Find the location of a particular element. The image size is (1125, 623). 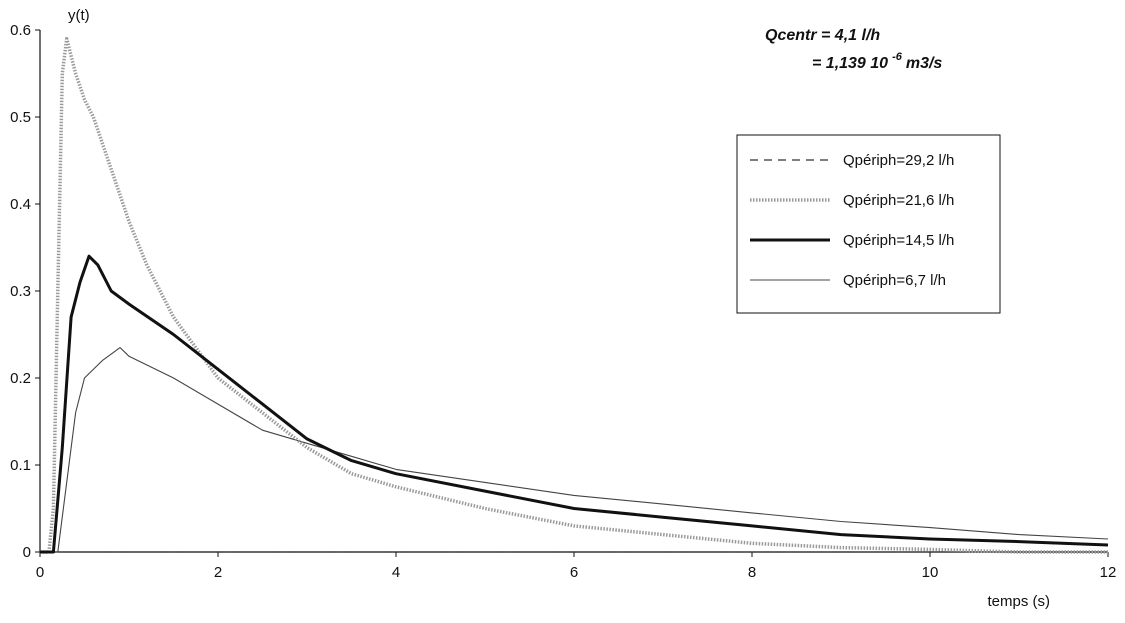

y-tick-label: 0.6 is located at coordinates (20, 30).